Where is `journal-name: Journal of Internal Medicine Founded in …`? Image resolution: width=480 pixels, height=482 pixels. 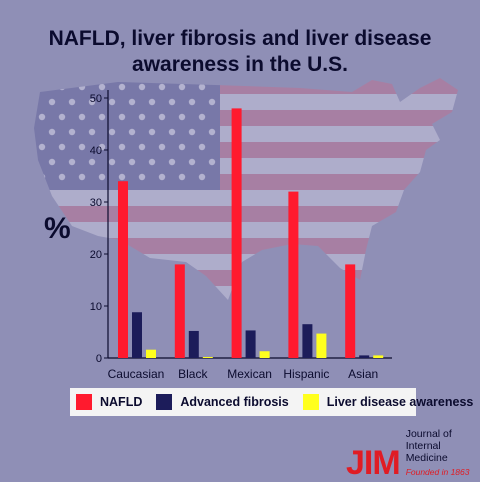
journal-name: Journal of Internal Medicine Founded in … is located at coordinates (443, 454).